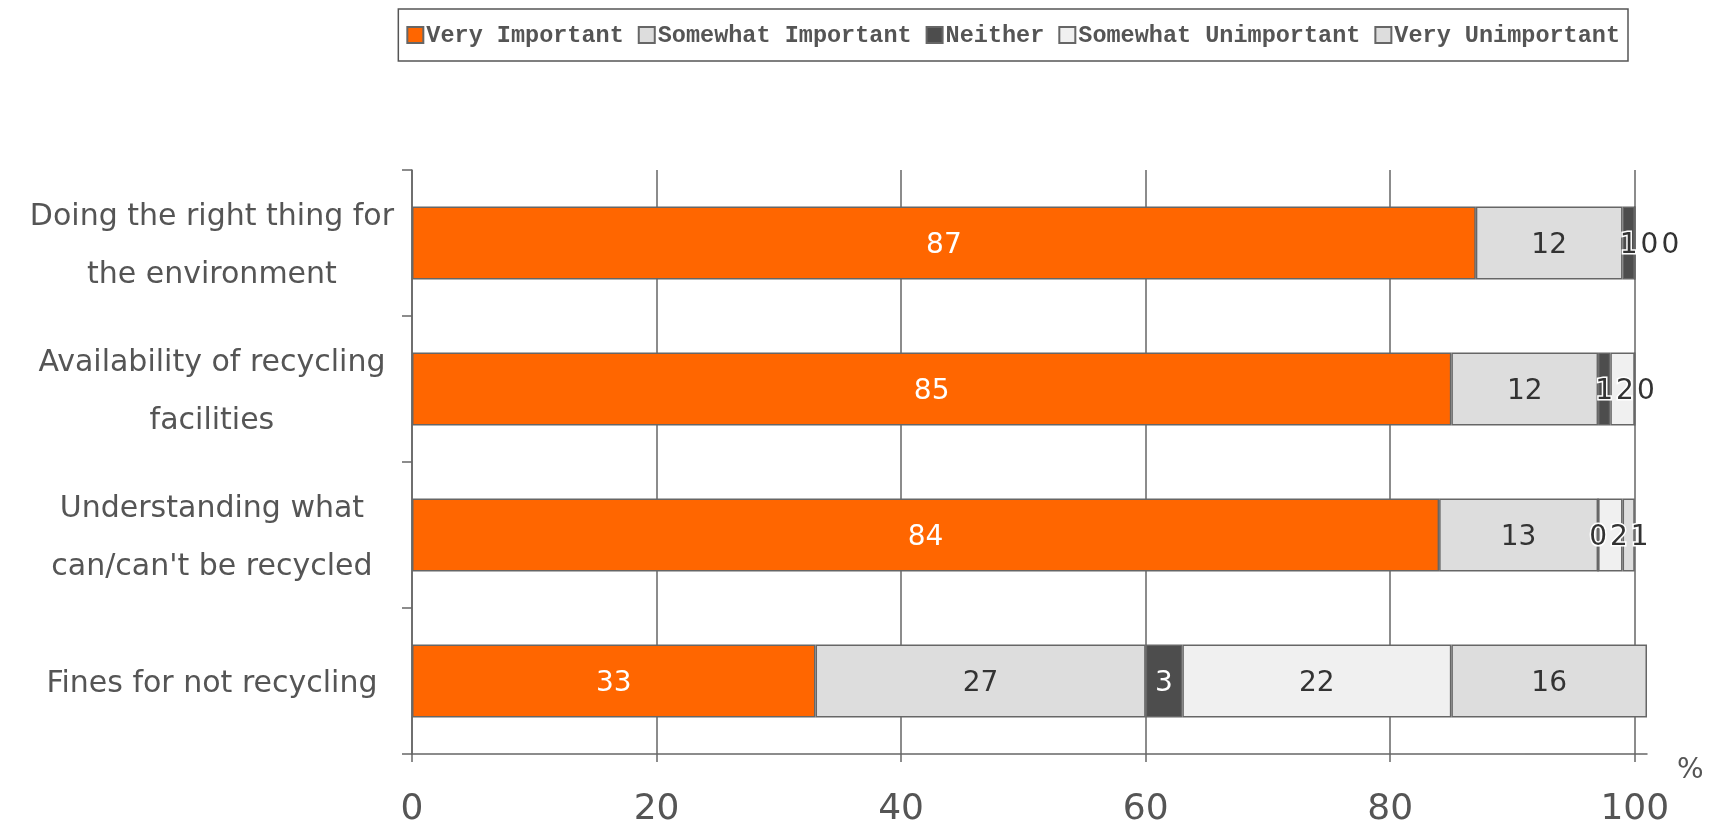  What do you see at coordinates (1604, 389) in the screenshot?
I see `data-label: 1` at bounding box center [1604, 389].